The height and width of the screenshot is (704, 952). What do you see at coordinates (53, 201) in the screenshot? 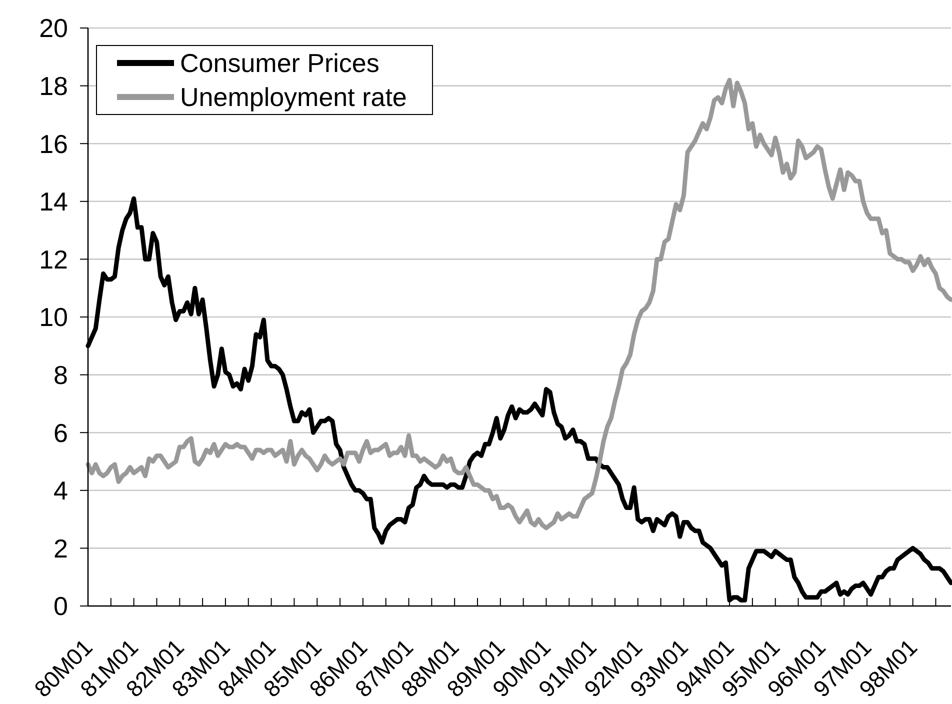
I see `y-tick-label: 14` at bounding box center [53, 201].